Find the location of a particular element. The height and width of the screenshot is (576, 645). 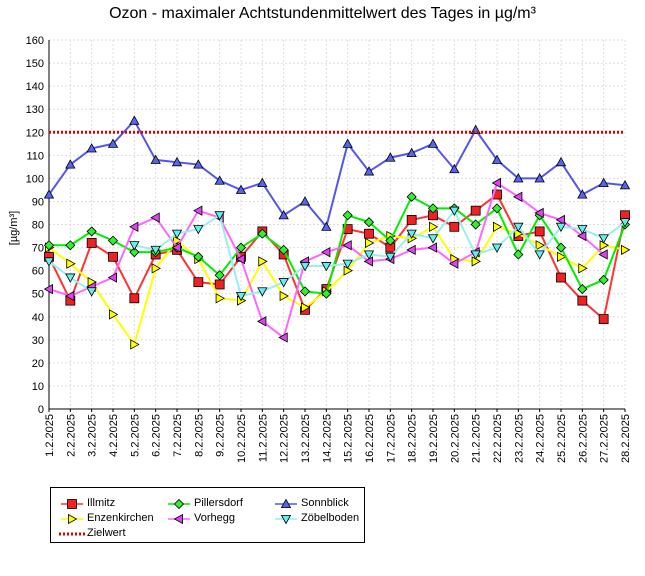

y-tick-label: 0 is located at coordinates (41, 410).